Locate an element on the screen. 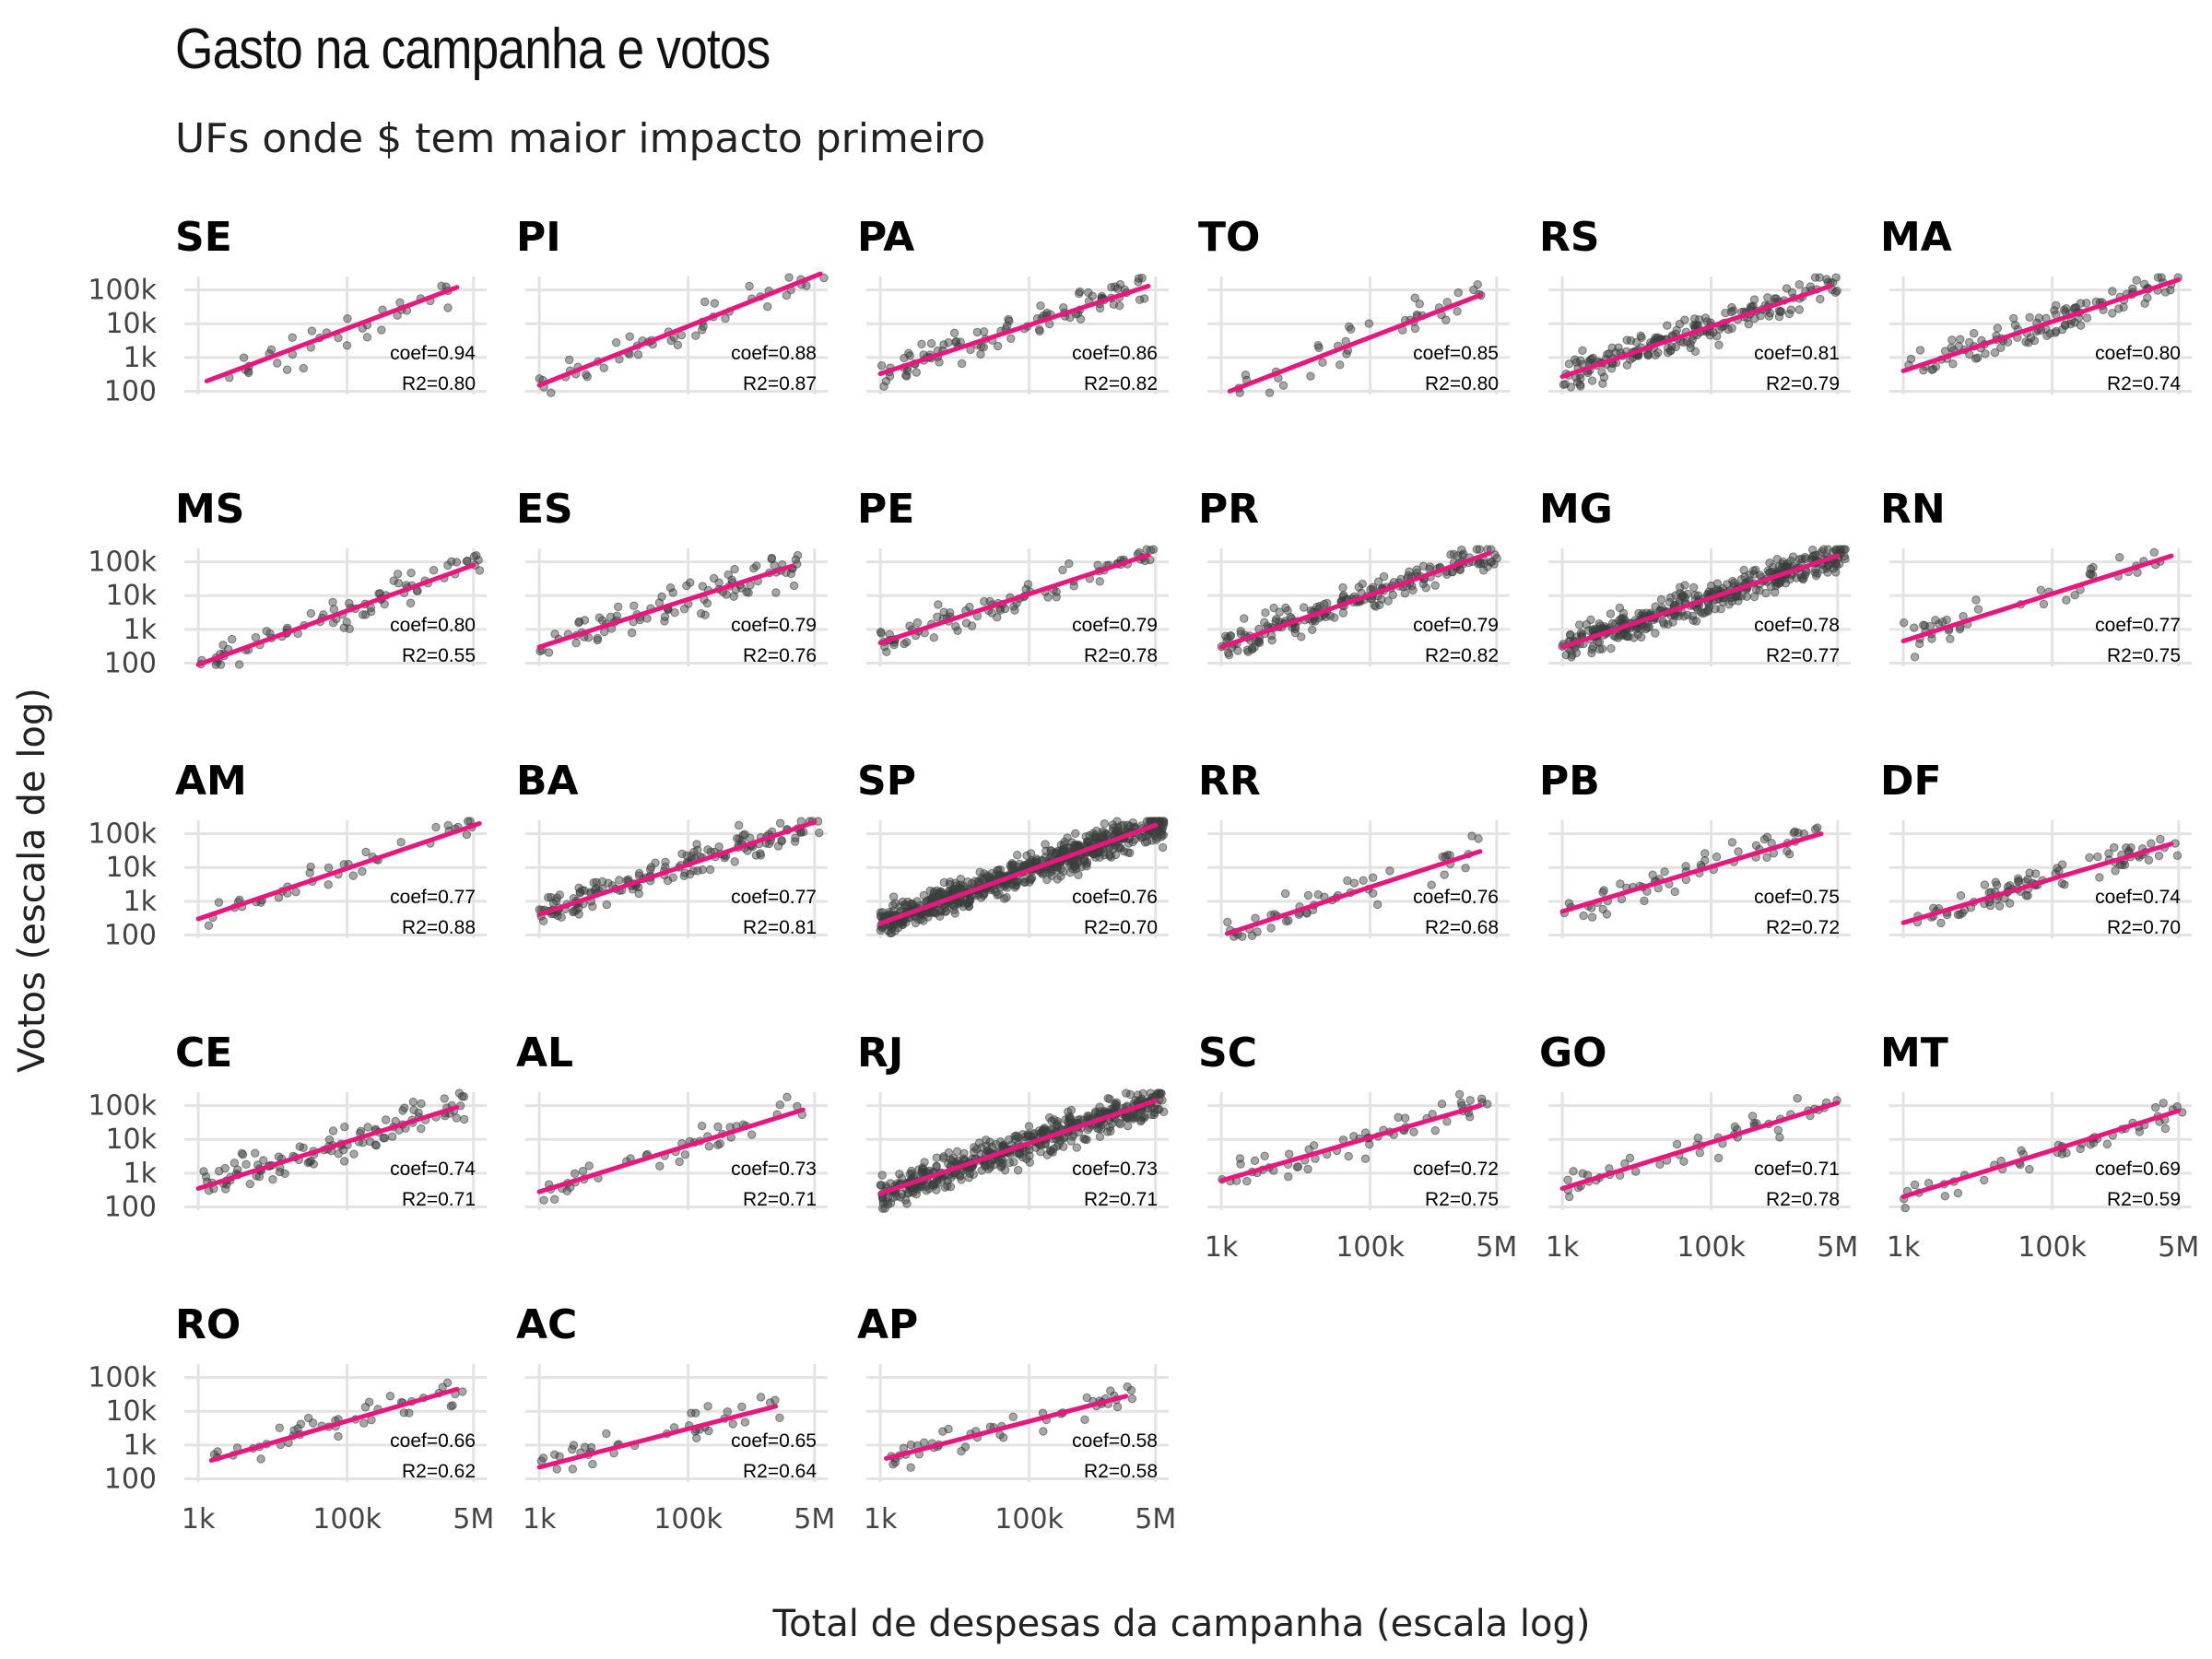  panel-title: AM is located at coordinates (211, 781).